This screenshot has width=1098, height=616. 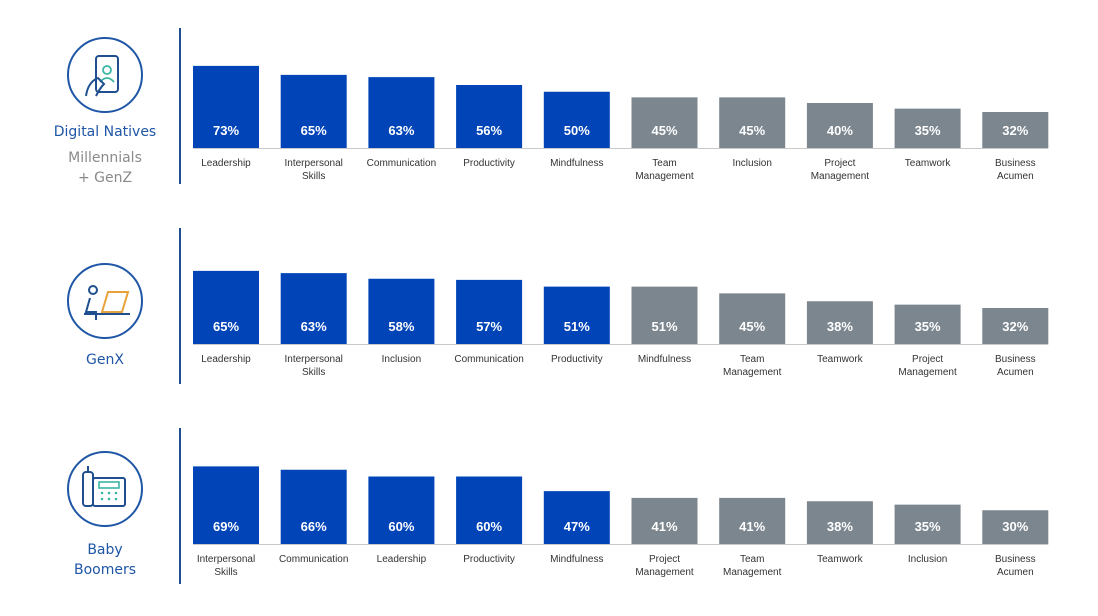 I want to click on generation-title-line1: Baby, so click(x=105, y=550).